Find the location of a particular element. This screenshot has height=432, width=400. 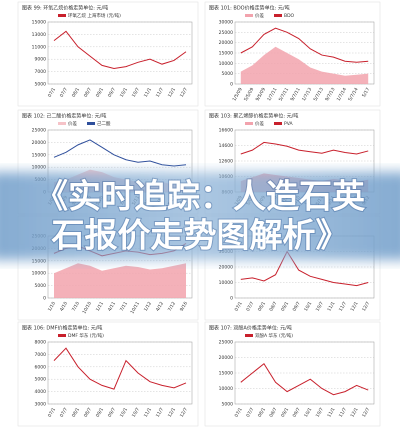

area is located at coordinates (304, 65).